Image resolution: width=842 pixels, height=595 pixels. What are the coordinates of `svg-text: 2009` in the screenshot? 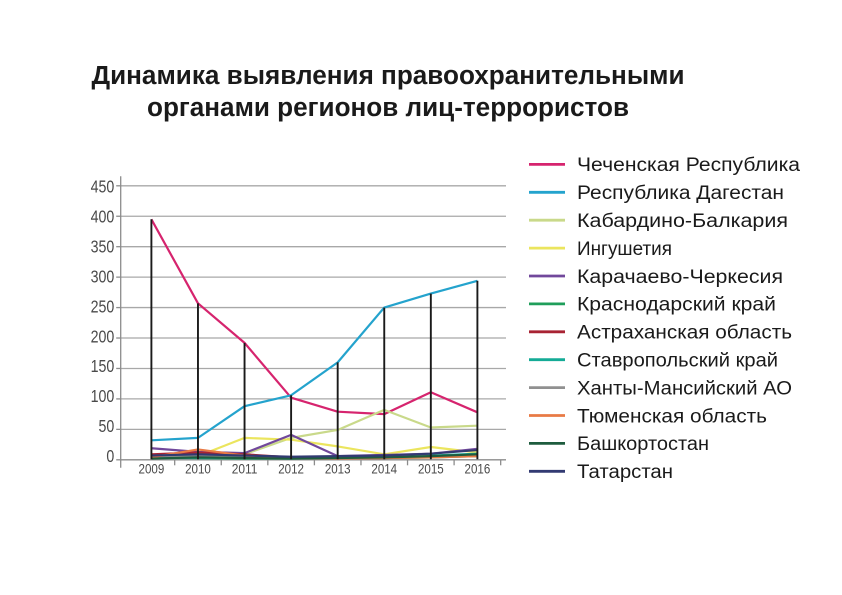 It's located at (152, 470).